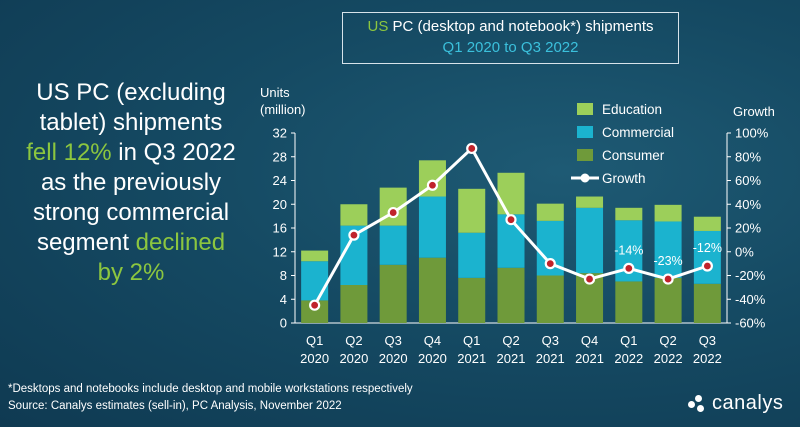 The width and height of the screenshot is (800, 427). What do you see at coordinates (280, 133) in the screenshot?
I see `left-tick-label: 32` at bounding box center [280, 133].